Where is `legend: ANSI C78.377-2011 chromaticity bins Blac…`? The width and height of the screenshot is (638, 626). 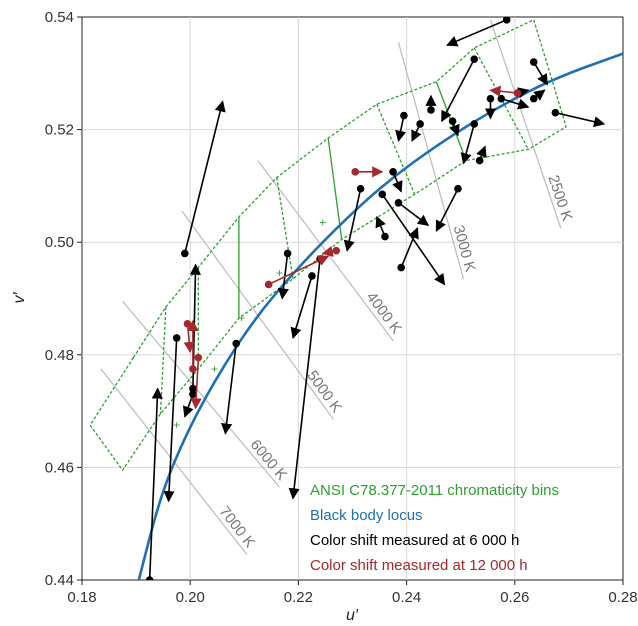 legend: ANSI C78.377-2011 chromaticity bins Blac… is located at coordinates (434, 528).